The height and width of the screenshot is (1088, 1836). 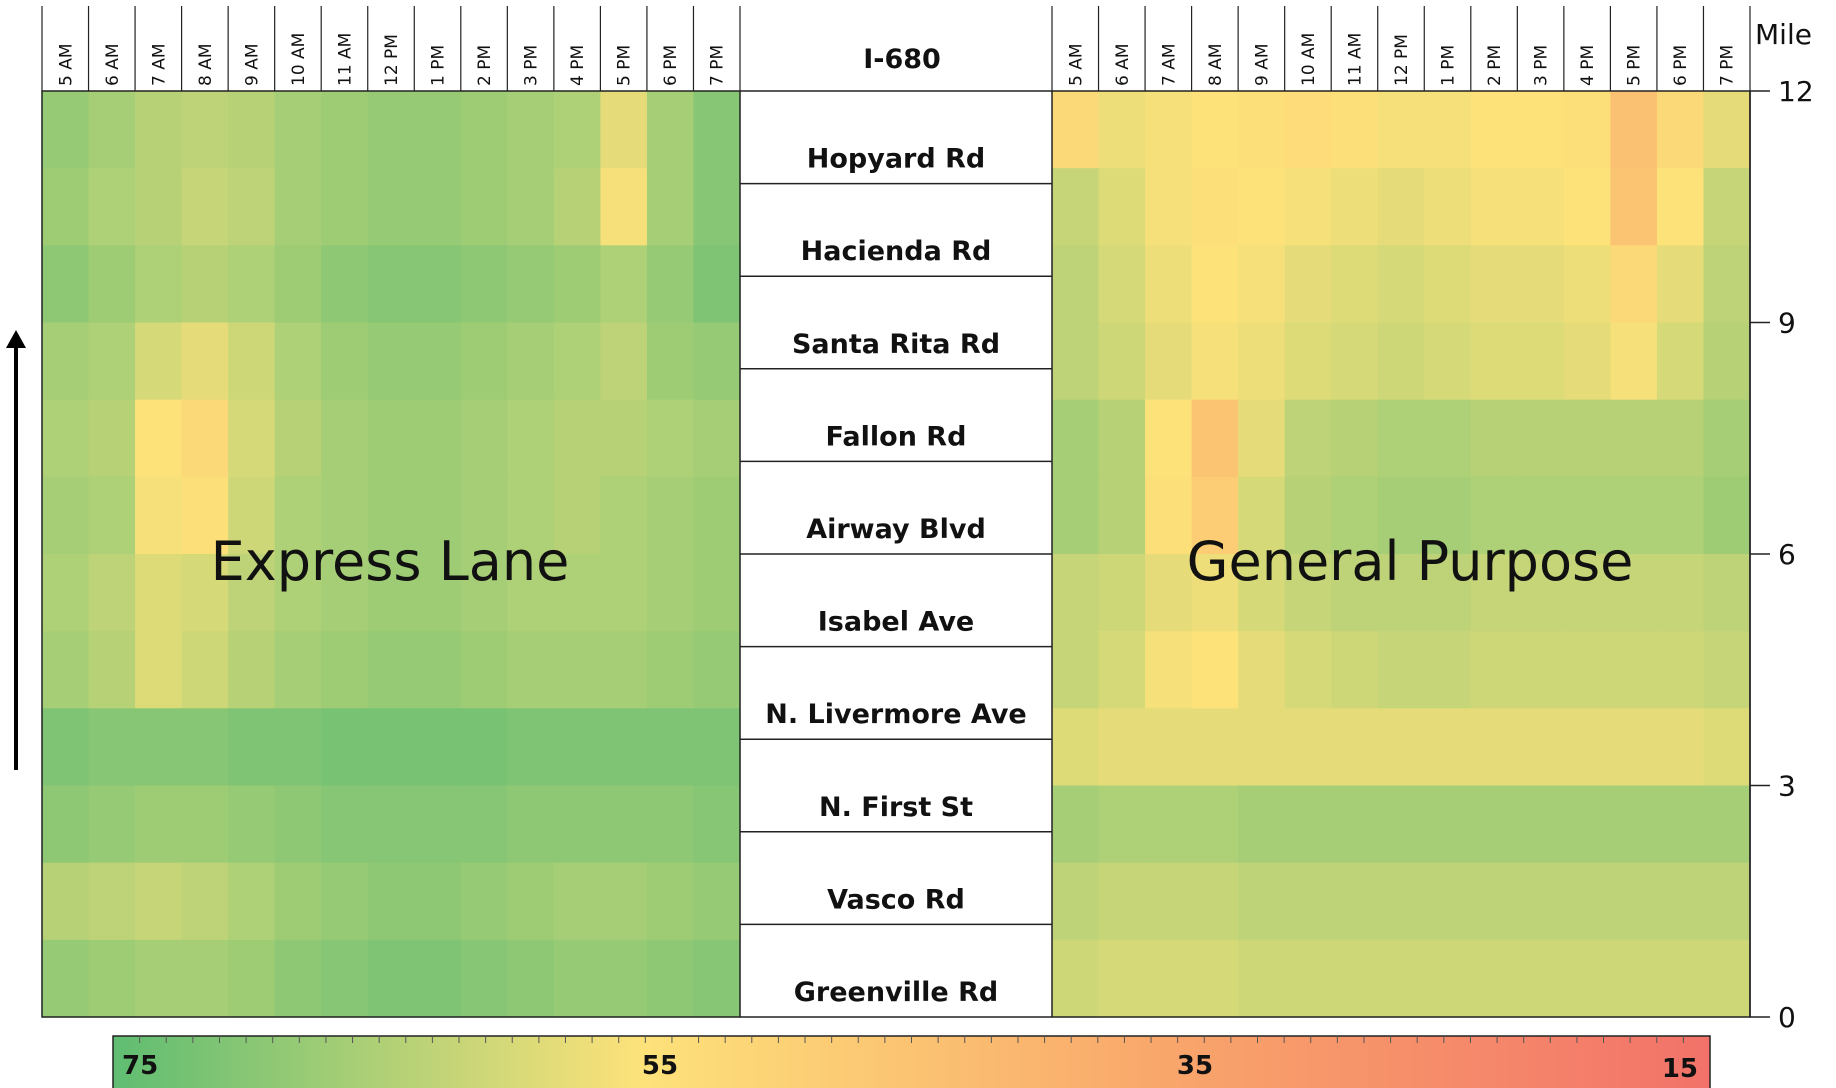 What do you see at coordinates (911, 1061) in the screenshot?
I see `color-scale-bar` at bounding box center [911, 1061].